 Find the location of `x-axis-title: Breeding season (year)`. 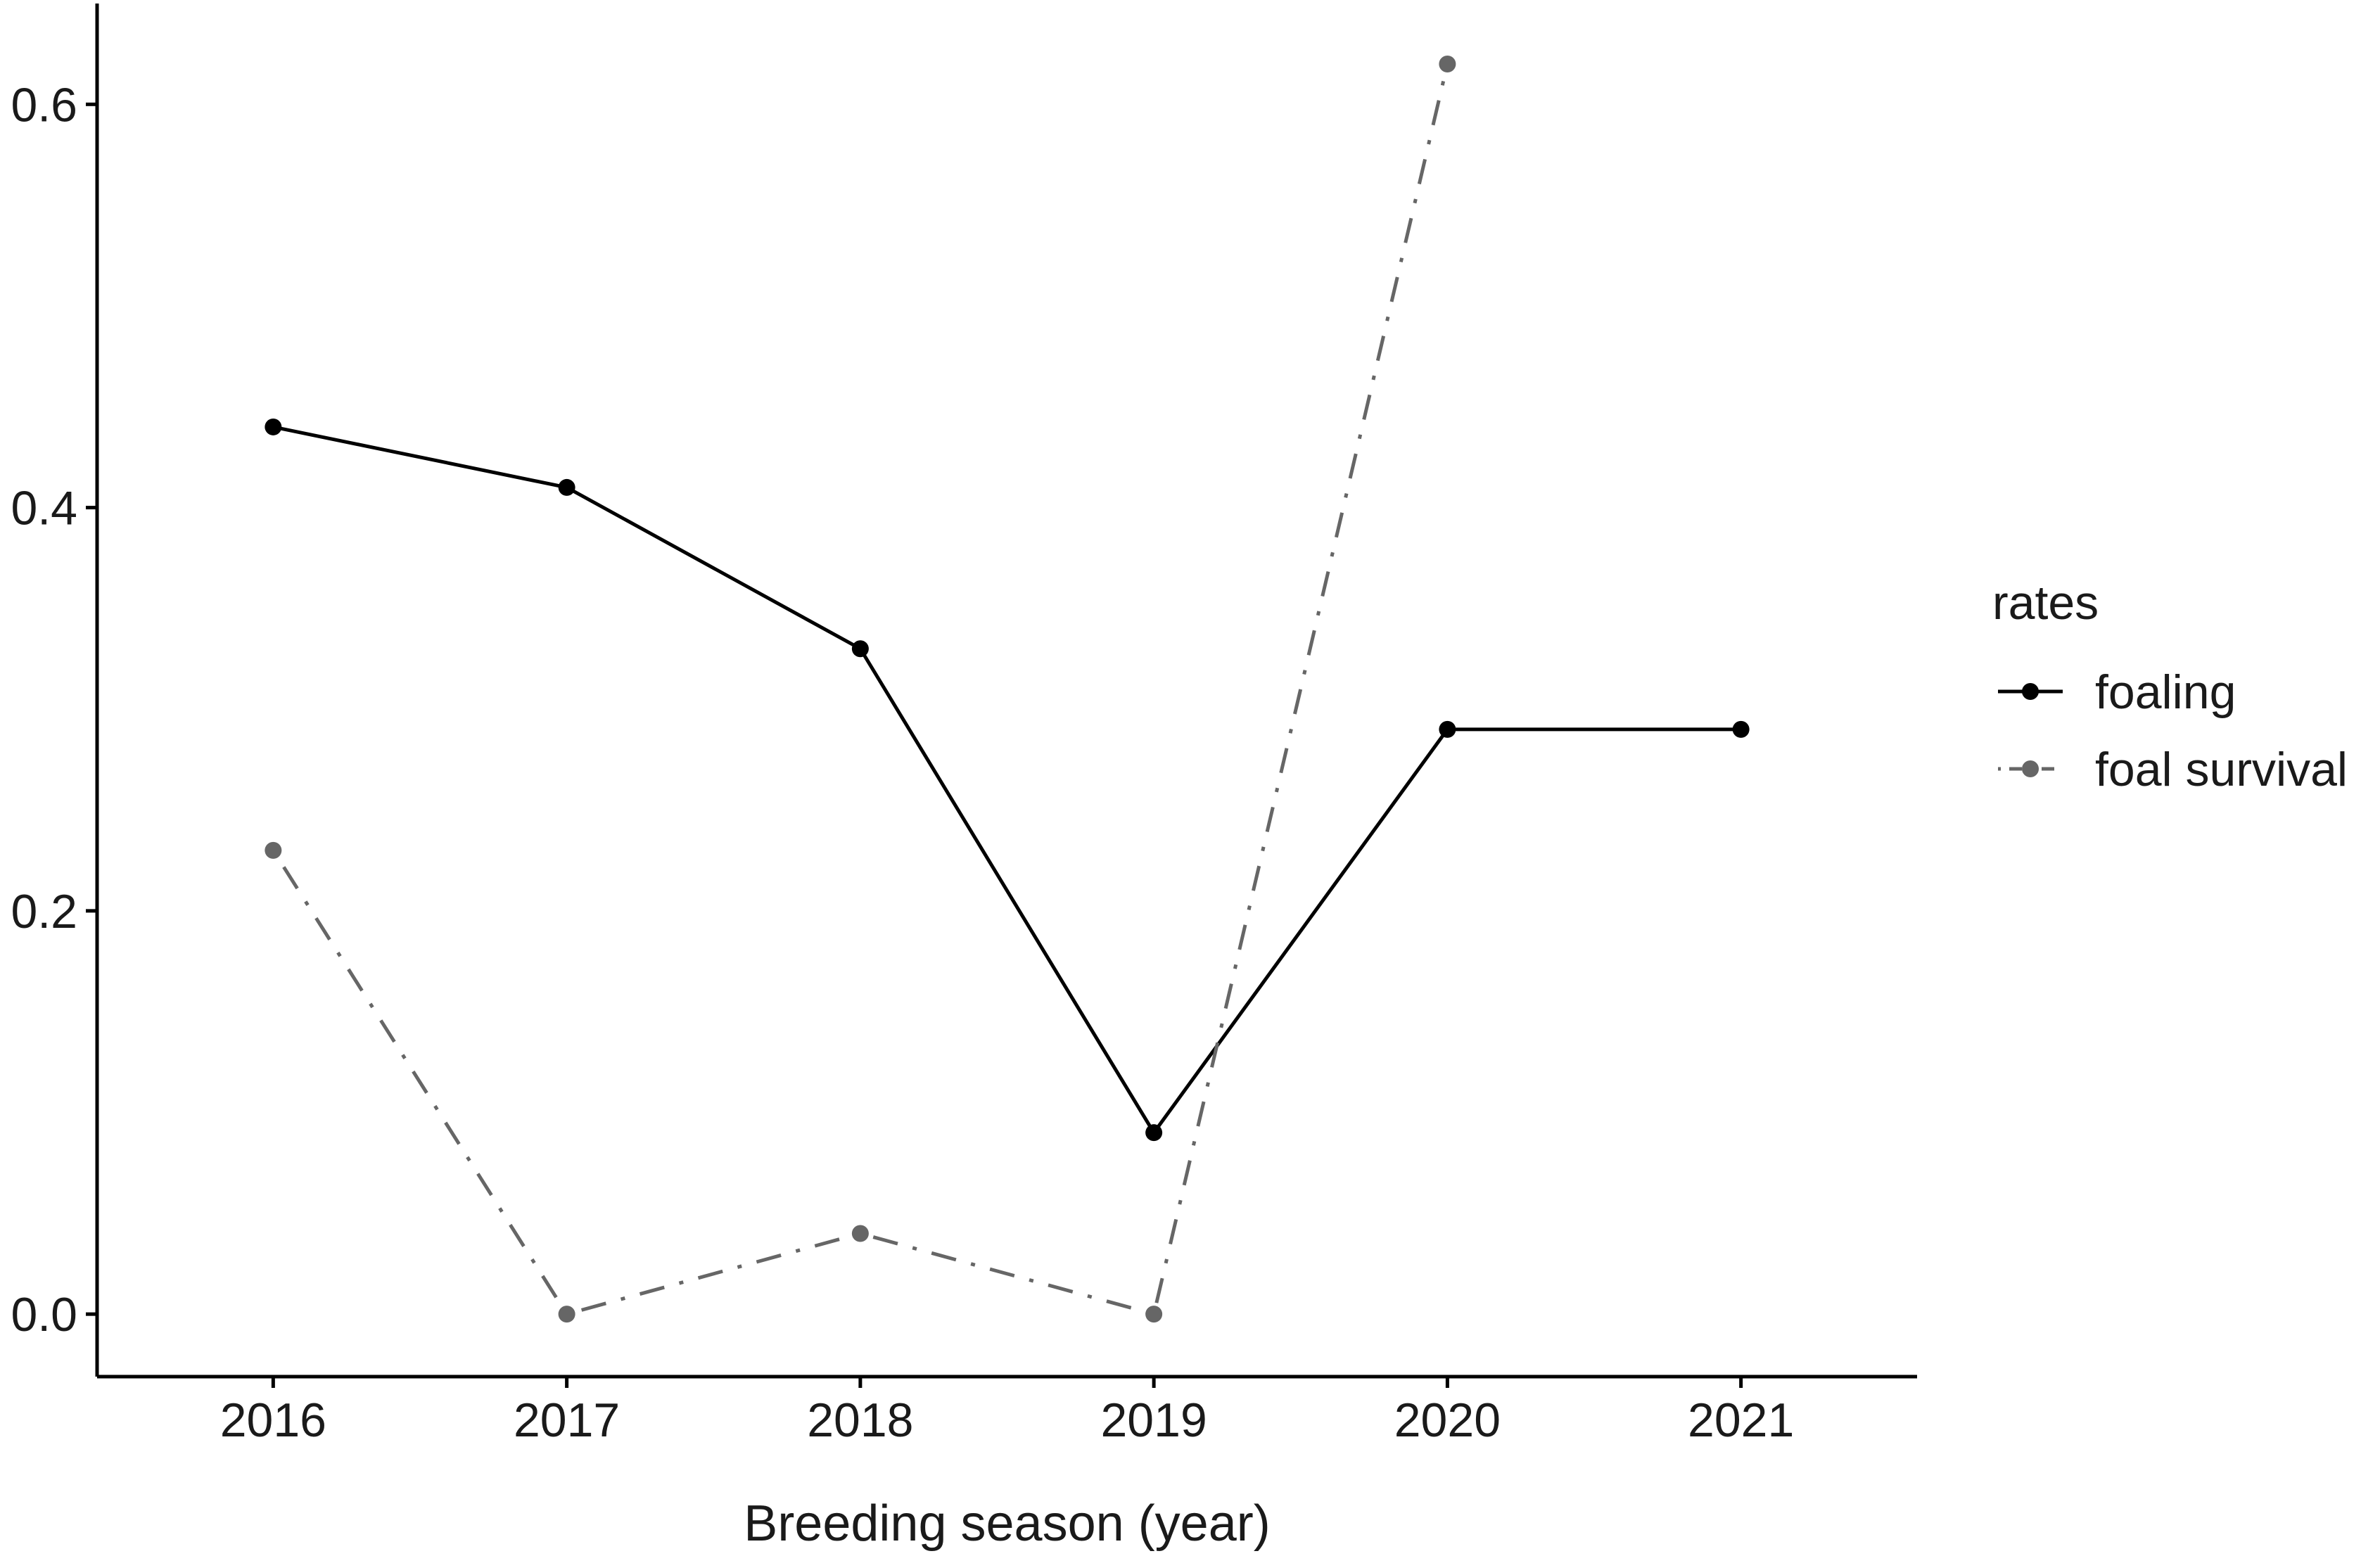

x-axis-title: Breeding season (year) is located at coordinates (1007, 1524).